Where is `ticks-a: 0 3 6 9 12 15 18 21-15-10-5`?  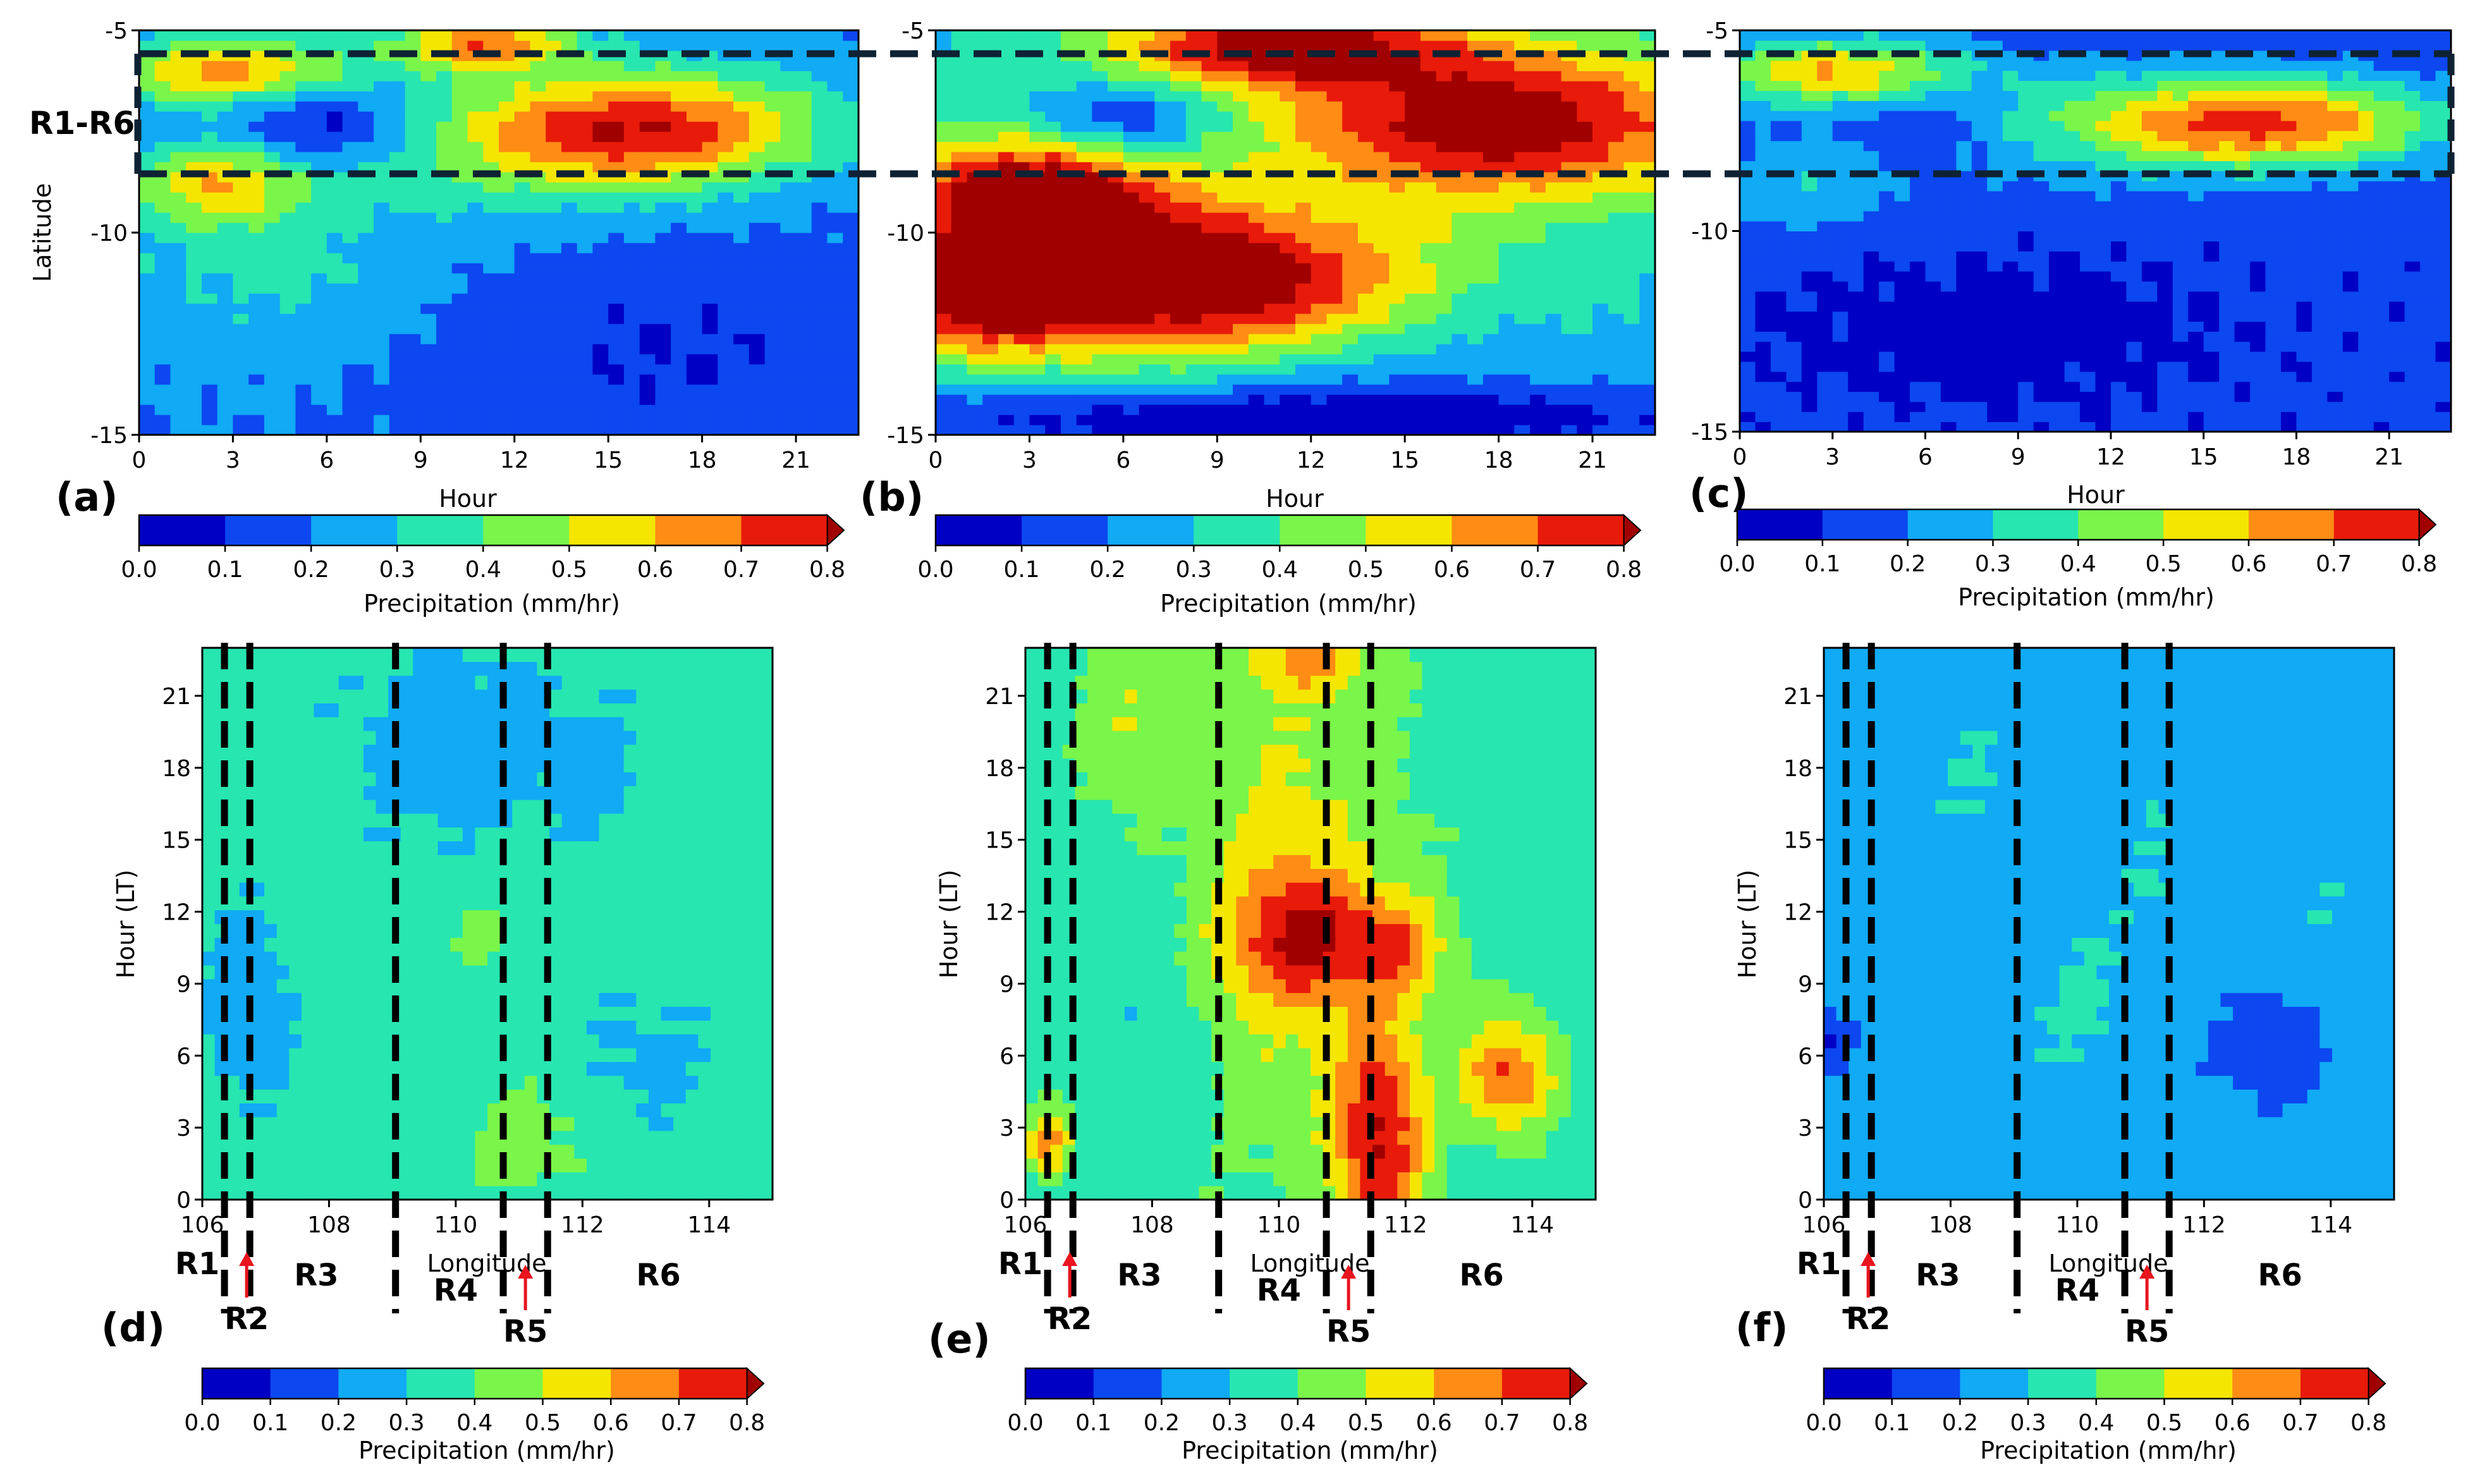 ticks-a: 0 3 6 9 12 15 18 21-15-10-5 is located at coordinates (450, 246).